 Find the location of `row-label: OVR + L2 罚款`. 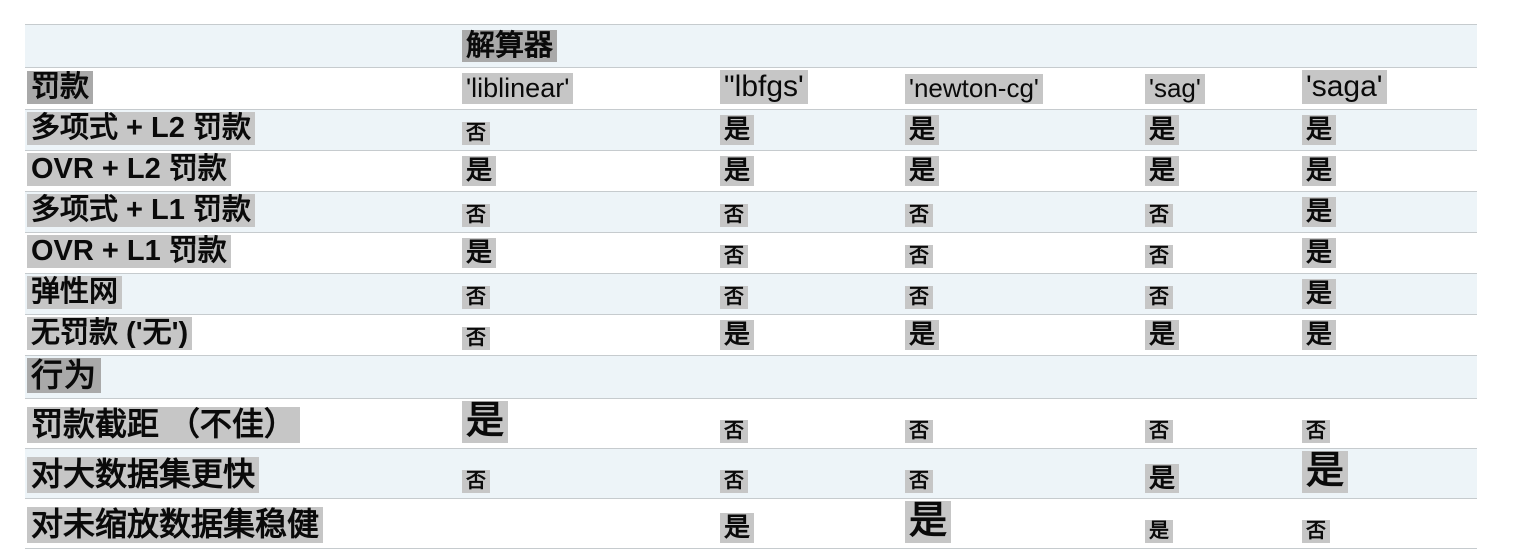

row-label: OVR + L2 罚款 is located at coordinates (129, 169).